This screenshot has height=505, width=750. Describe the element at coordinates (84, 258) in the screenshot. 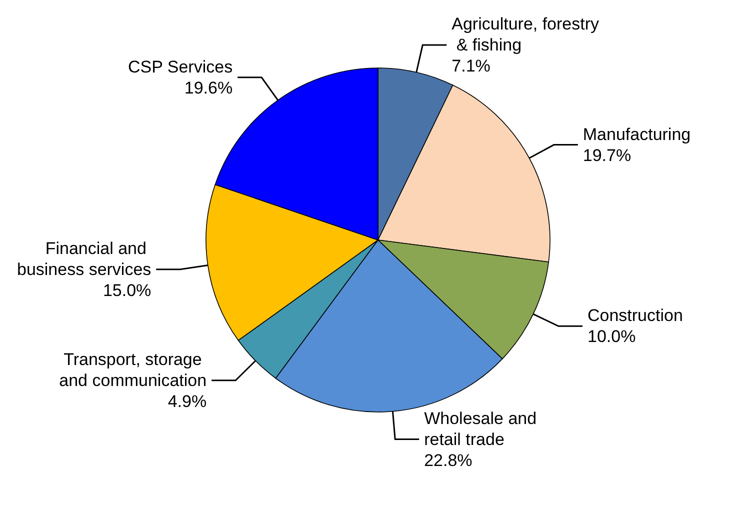

I see `slice-label: Financial and business services` at that location.